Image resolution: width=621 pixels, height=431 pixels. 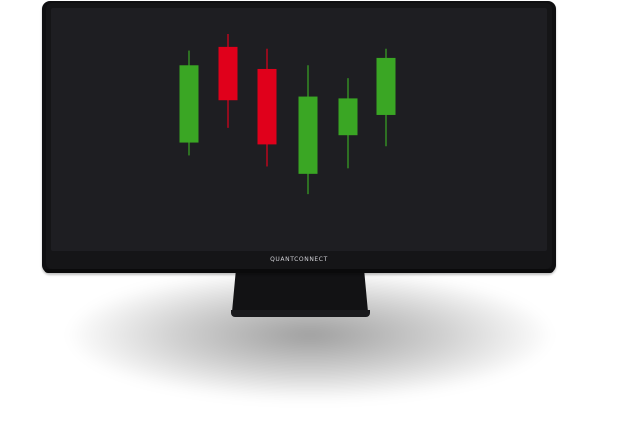 I want to click on brand-label: QUANTCONNECT, so click(x=299, y=259).